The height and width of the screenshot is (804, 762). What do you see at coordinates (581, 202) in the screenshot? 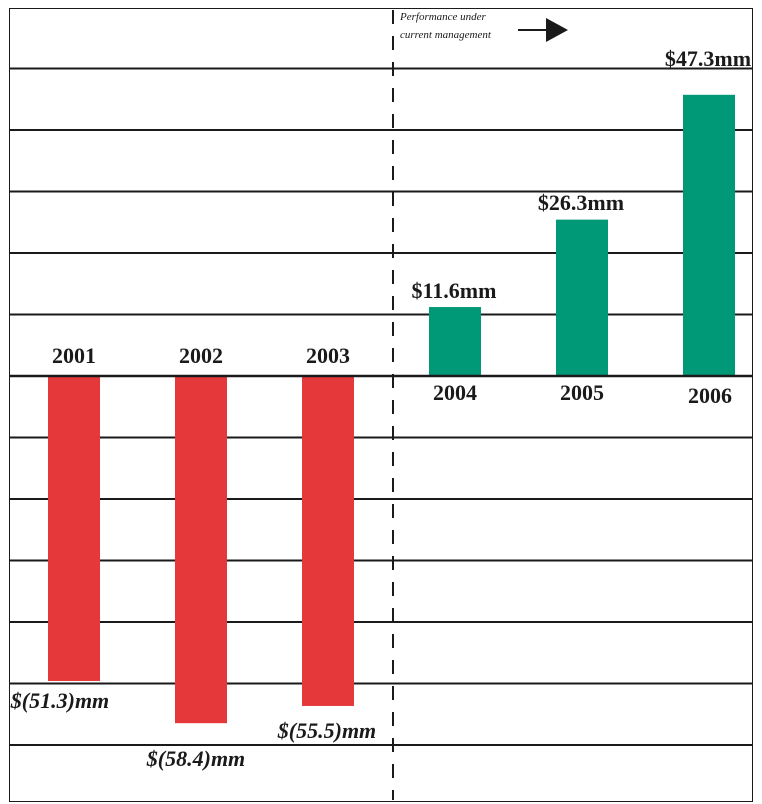
I see `value-label-2005: $26.3mm` at bounding box center [581, 202].